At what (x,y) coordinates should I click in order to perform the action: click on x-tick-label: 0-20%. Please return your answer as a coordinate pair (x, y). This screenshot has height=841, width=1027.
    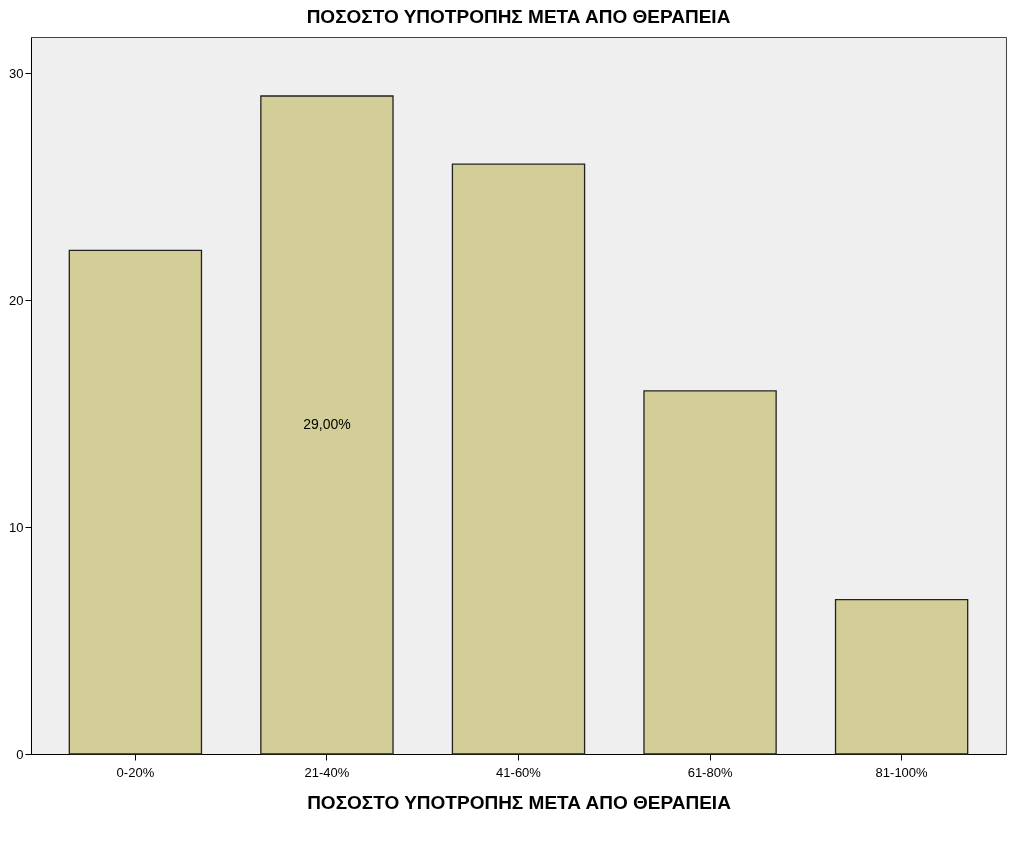
    Looking at the image, I should click on (135, 772).